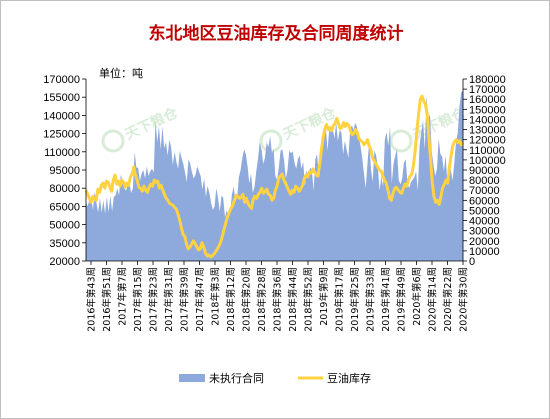  Describe the element at coordinates (487, 80) in the screenshot. I see `right-tick-label: 180000` at that location.